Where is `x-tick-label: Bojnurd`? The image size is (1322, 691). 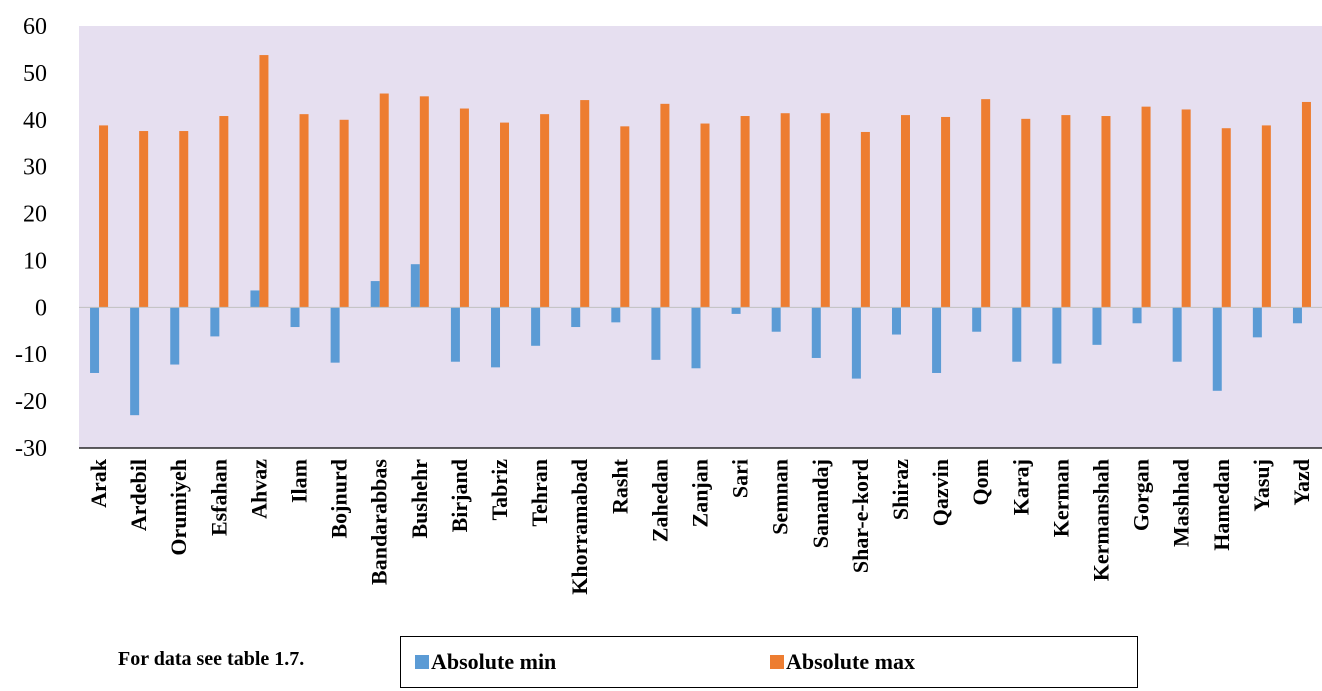
x-tick-label: Bojnurd is located at coordinates (339, 498).